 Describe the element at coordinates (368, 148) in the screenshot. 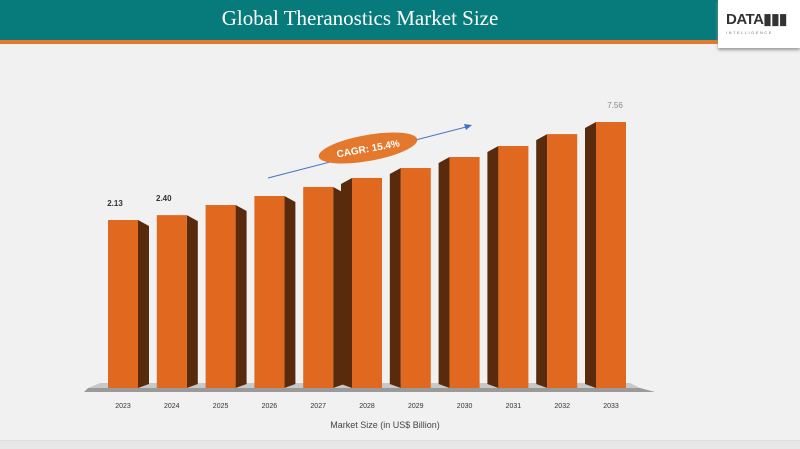

I see `cagr-badge` at that location.